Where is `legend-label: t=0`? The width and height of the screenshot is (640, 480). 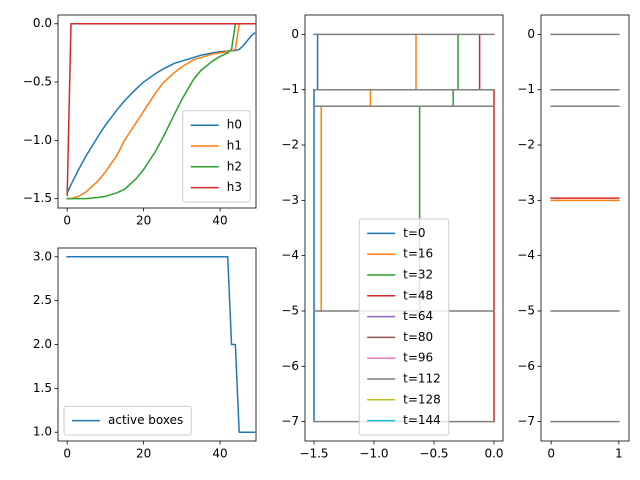
legend-label: t=0 is located at coordinates (414, 233).